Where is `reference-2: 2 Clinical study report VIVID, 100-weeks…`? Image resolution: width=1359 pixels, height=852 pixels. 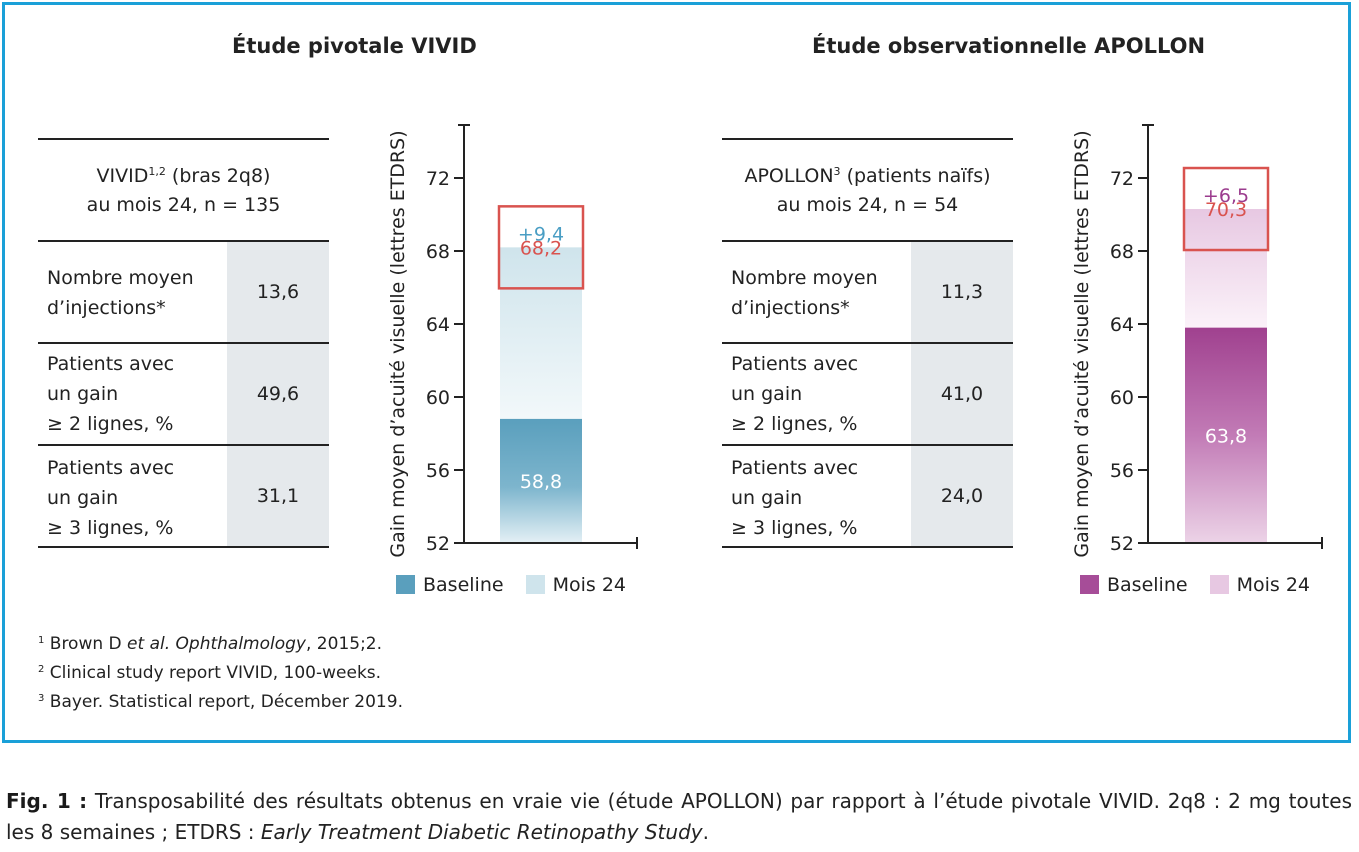
reference-2: 2 Clinical study report VIVID, 100-weeks… is located at coordinates (220, 673).